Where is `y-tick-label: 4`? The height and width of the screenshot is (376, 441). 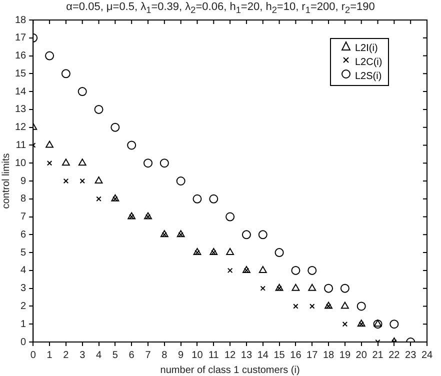
y-tick-label: 4 is located at coordinates (23, 270).